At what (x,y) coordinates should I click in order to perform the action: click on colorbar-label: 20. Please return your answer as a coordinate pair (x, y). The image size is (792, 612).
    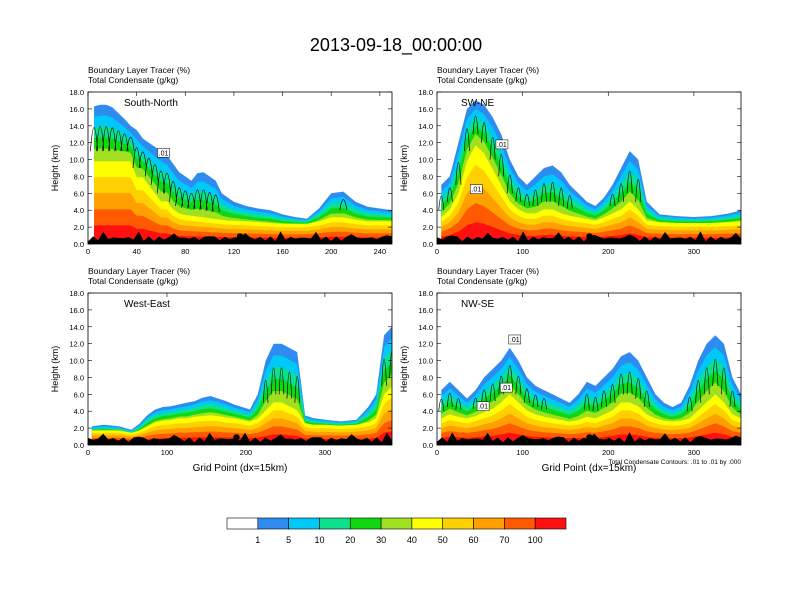
    Looking at the image, I should click on (350, 540).